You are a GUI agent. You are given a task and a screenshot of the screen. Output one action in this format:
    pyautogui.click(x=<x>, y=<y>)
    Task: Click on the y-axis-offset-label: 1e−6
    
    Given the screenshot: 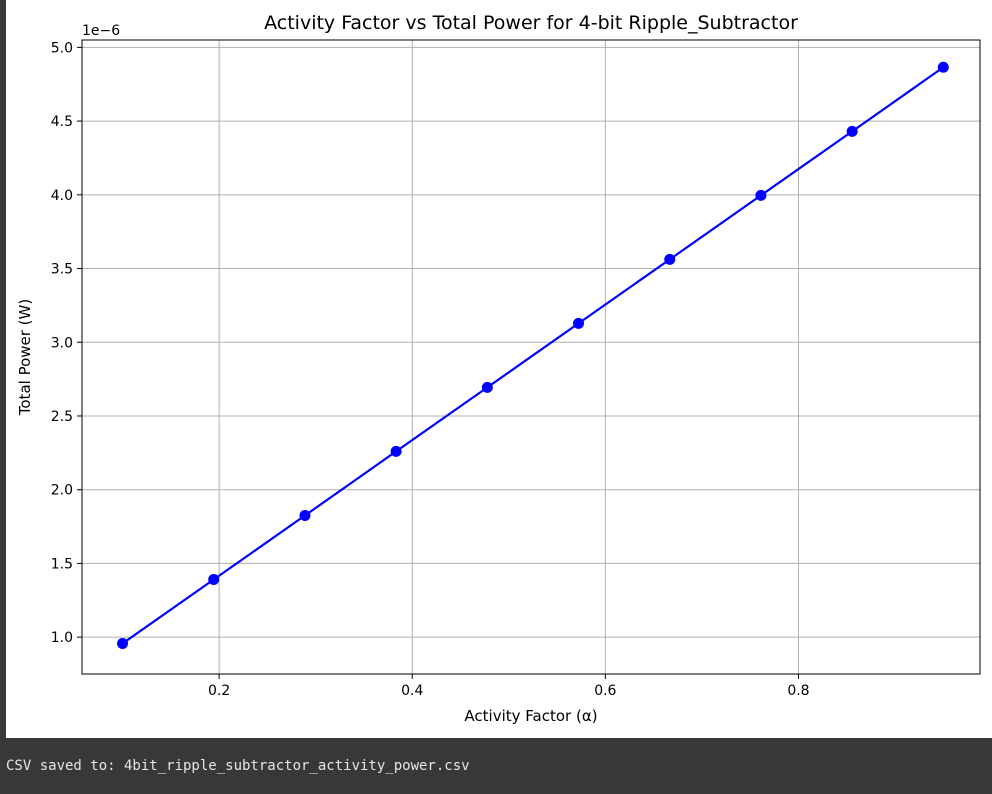 What is the action you would take?
    pyautogui.click(x=101, y=31)
    